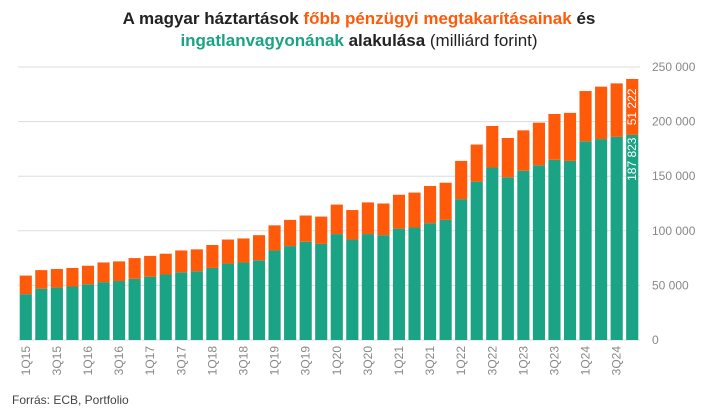 The height and width of the screenshot is (415, 718). What do you see at coordinates (583, 18) in the screenshot?
I see `title-text-3: és` at bounding box center [583, 18].